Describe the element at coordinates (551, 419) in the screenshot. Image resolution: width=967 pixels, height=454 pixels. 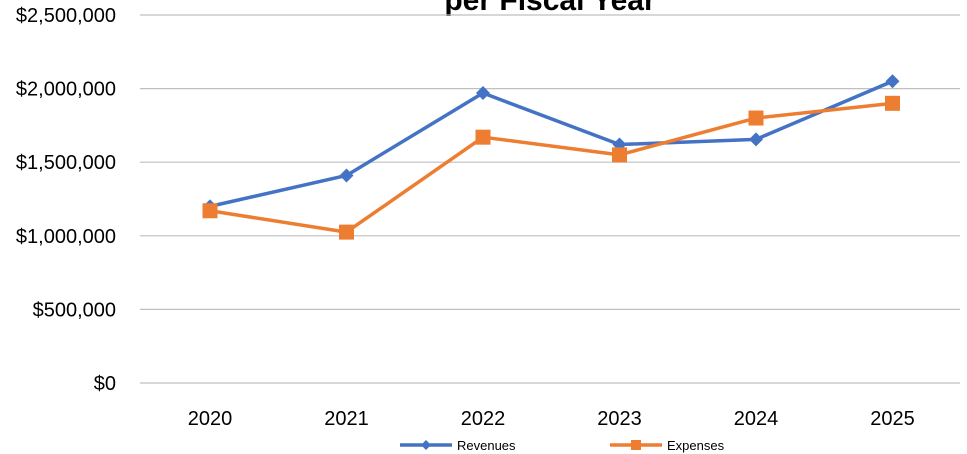
I see `x-axis-ticks: 2020 2021 2022 2023 2024 2025` at that location.